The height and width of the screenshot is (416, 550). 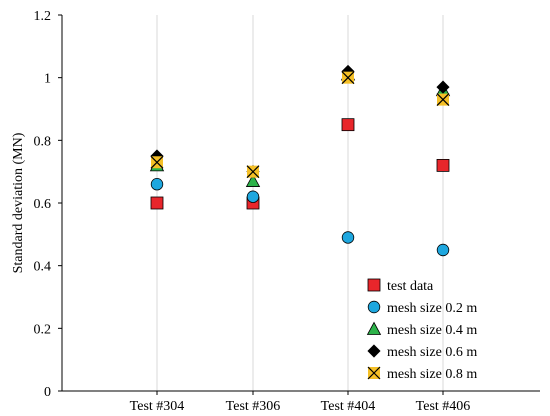 What do you see at coordinates (47, 392) in the screenshot?
I see `y-tick-label: 0` at bounding box center [47, 392].